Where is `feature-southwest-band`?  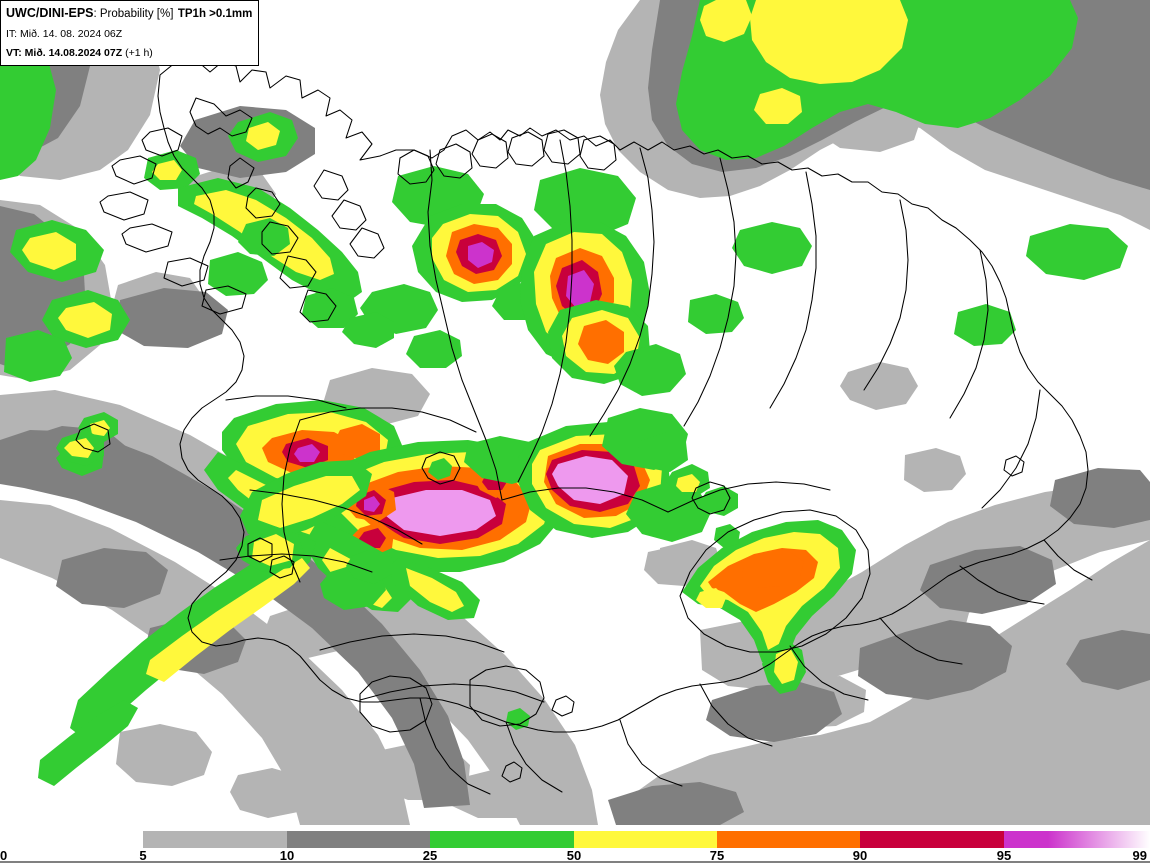
feature-southwest-band is located at coordinates (215, 608).